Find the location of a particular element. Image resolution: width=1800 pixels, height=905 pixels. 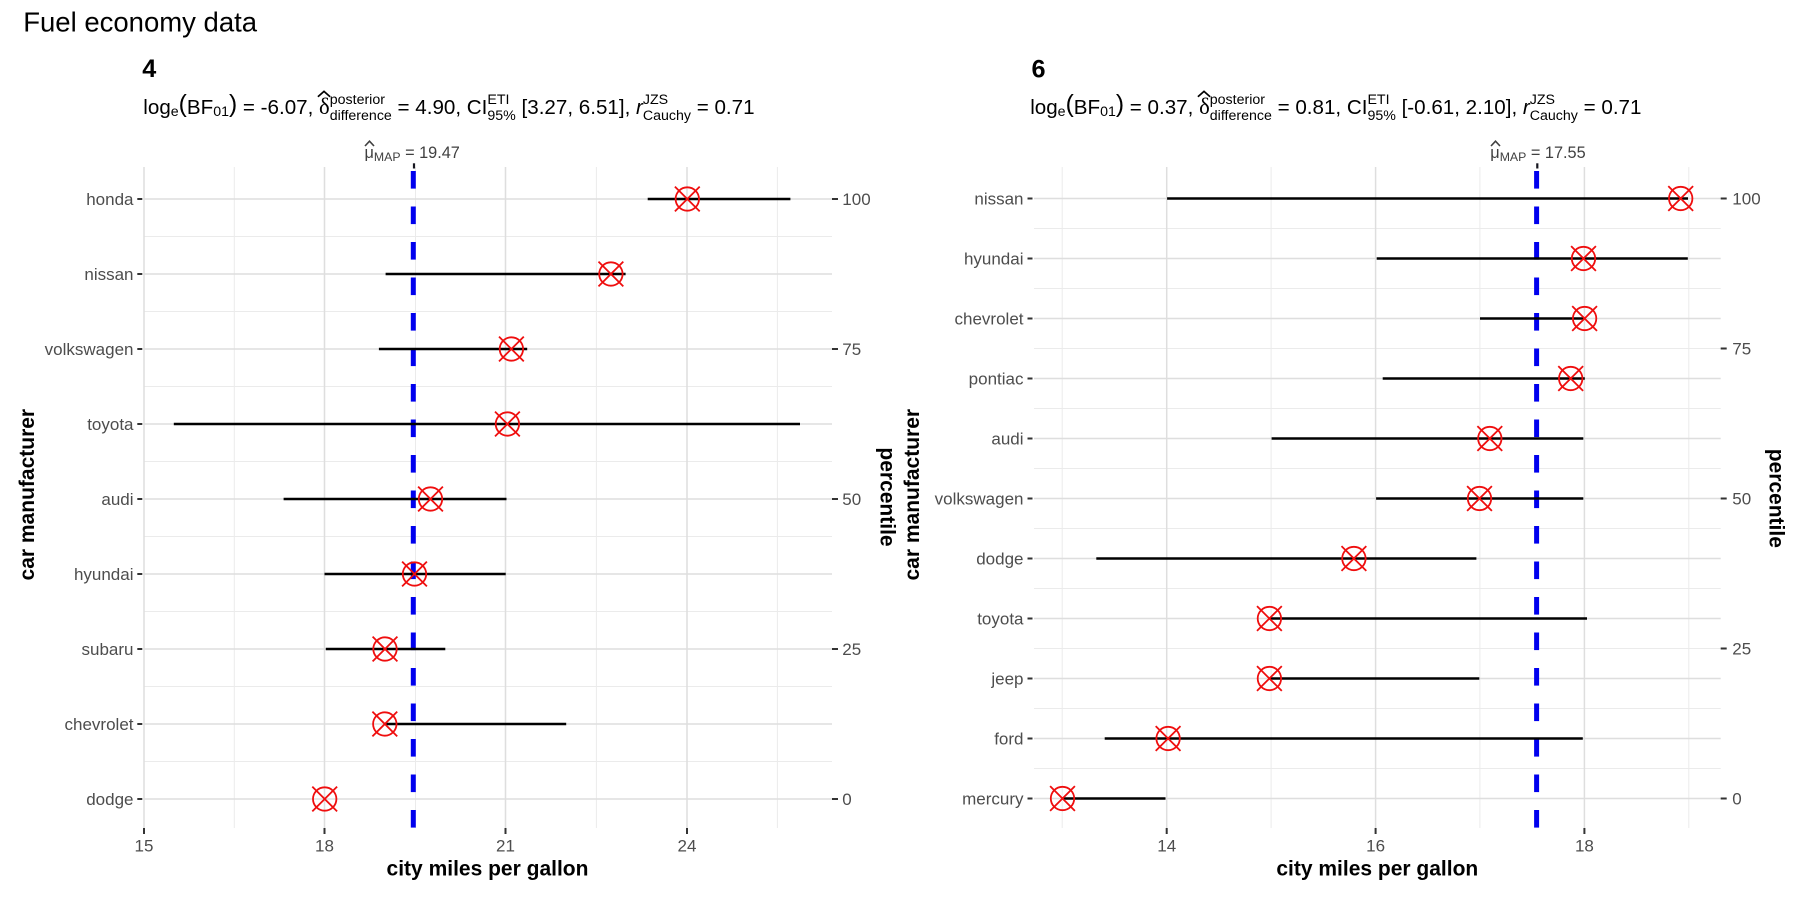

svg-text: 24 is located at coordinates (687, 845).